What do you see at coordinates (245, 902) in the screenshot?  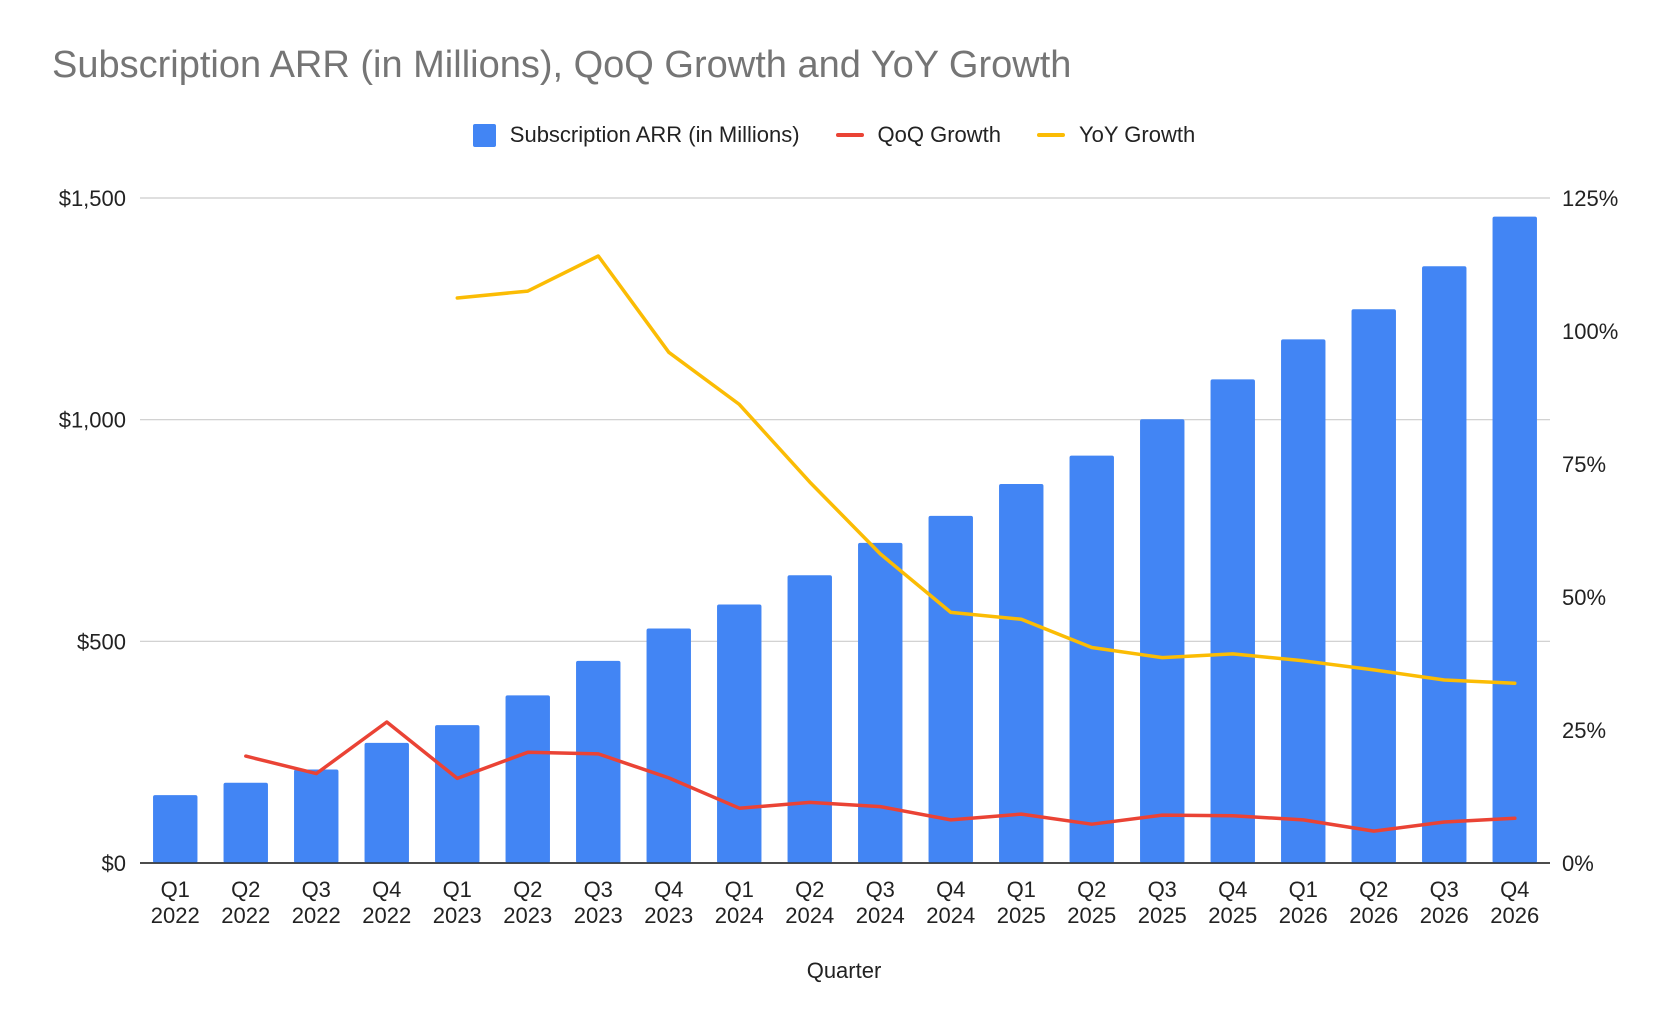 I see `x-tick-label: Q2 2022` at bounding box center [245, 902].